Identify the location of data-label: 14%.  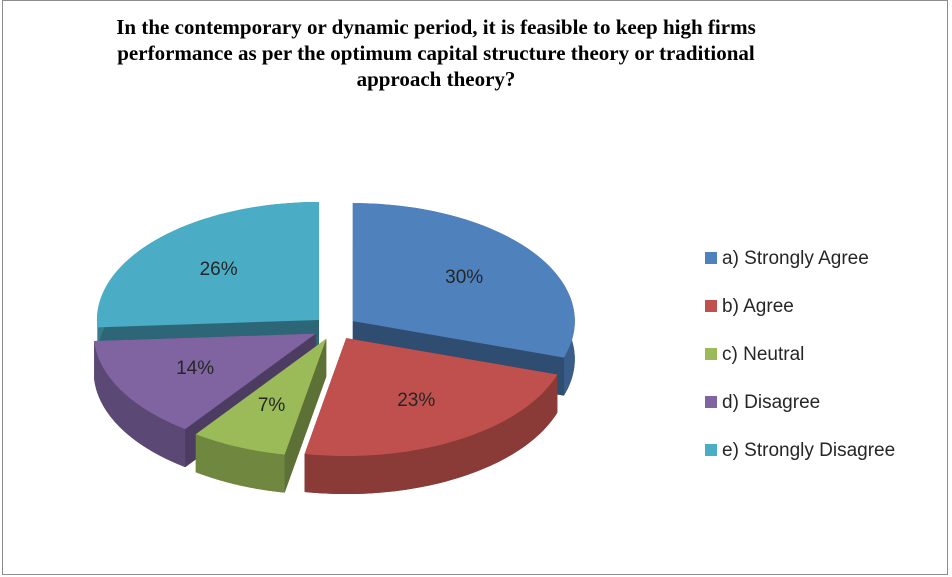
(195, 368).